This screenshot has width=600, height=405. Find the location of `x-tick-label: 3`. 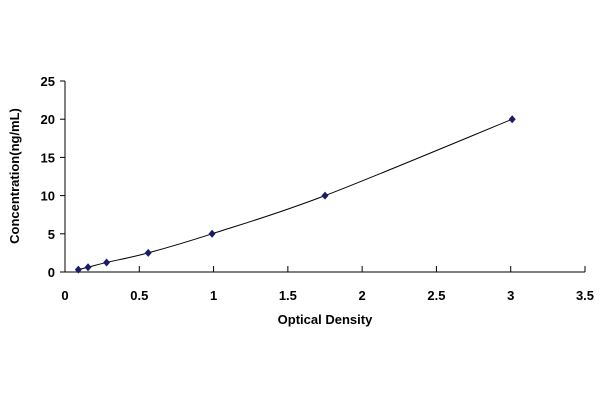

x-tick-label: 3 is located at coordinates (510, 295).